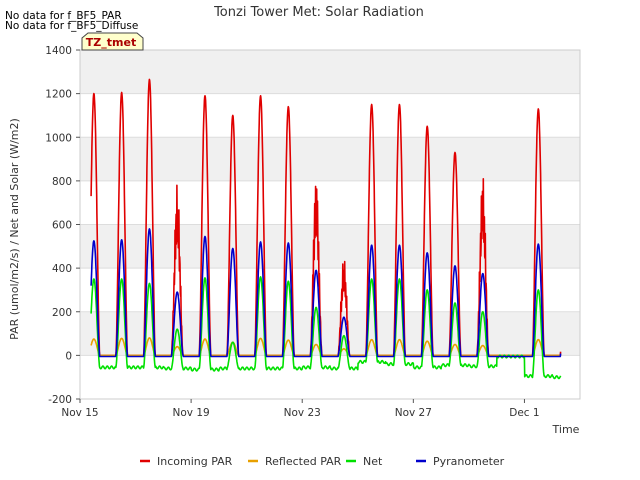  Describe the element at coordinates (195, 461) in the screenshot. I see `legend-label: Incoming PAR` at that location.